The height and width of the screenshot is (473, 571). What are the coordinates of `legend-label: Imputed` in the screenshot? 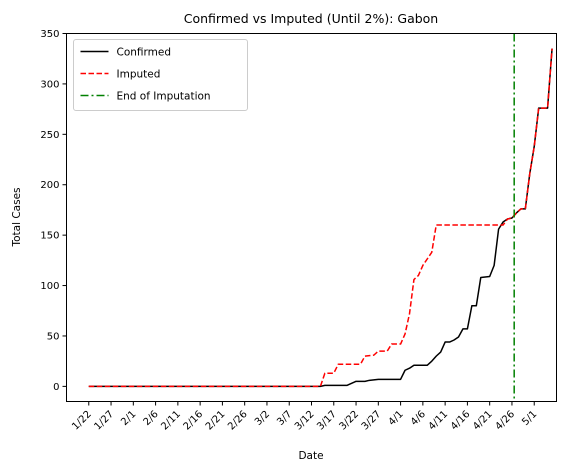 It's located at (139, 75).